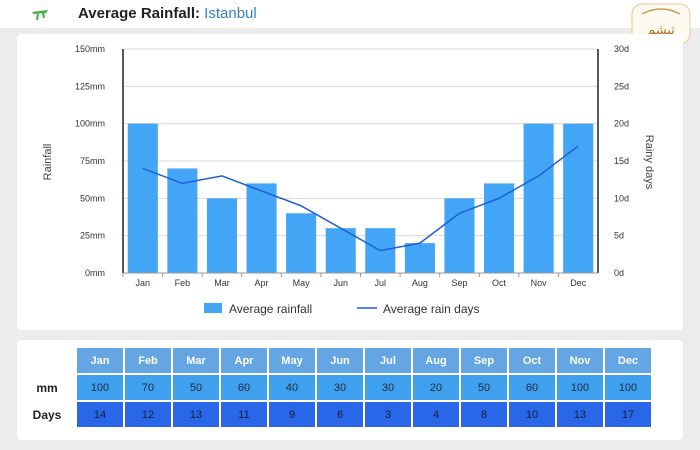 This screenshot has height=450, width=700. I want to click on month-header: Dec, so click(628, 360).